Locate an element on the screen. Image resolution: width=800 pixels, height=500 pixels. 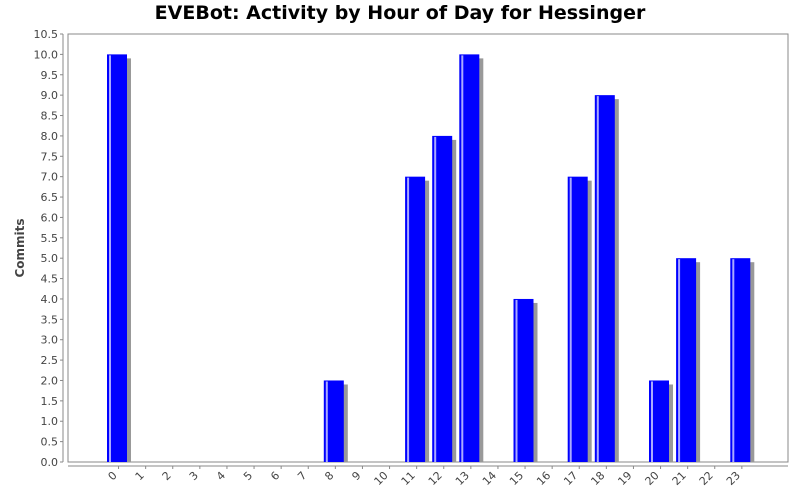
y-tick-label: 1.0 is located at coordinates (50, 421).